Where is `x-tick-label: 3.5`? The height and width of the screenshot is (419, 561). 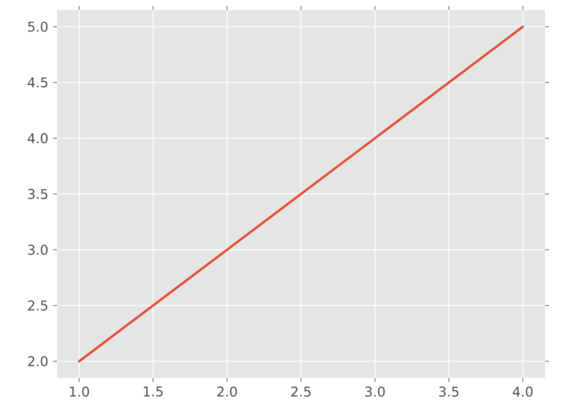
x-tick-label: 3.5 is located at coordinates (448, 391).